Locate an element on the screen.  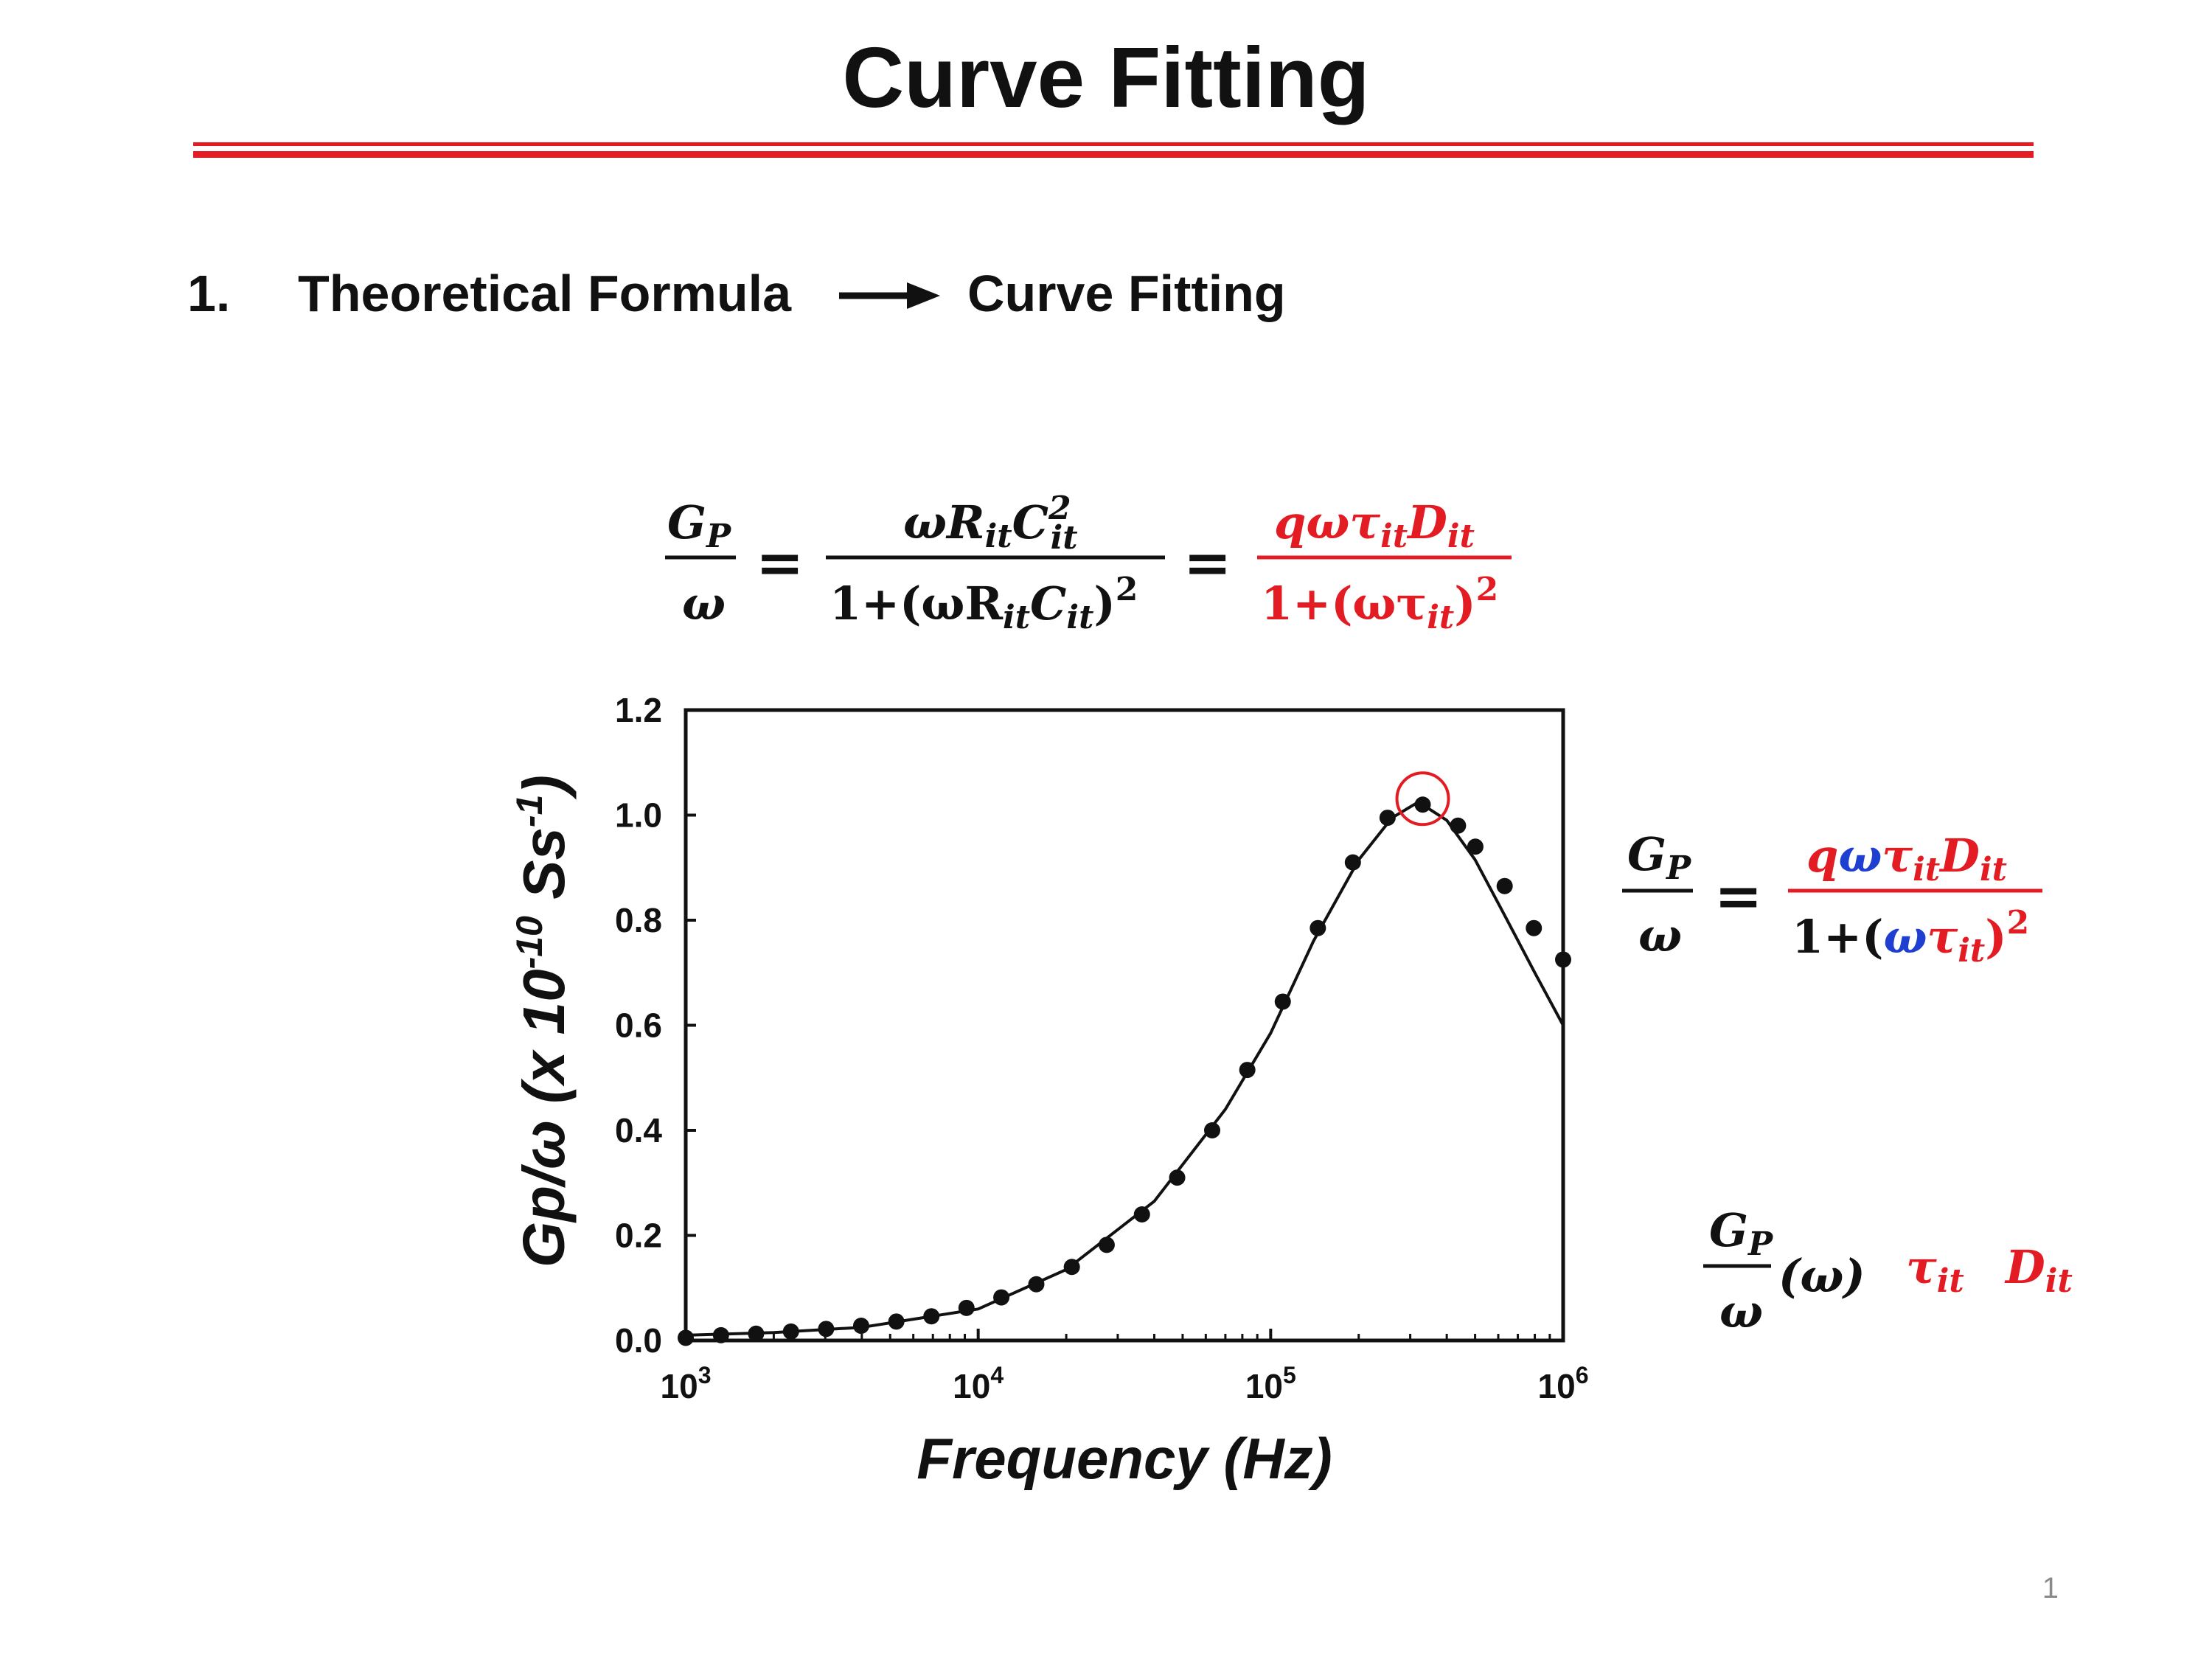
y-tick-label: 0.0 is located at coordinates (638, 1340).